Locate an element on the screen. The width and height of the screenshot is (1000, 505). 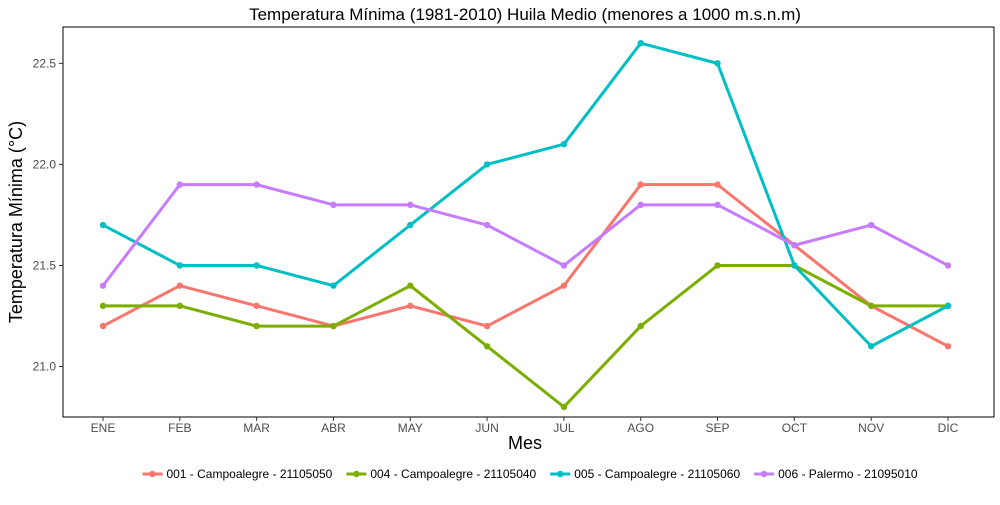
legend-label: 001 - Campoalegre - 21105050 is located at coordinates (249, 474).